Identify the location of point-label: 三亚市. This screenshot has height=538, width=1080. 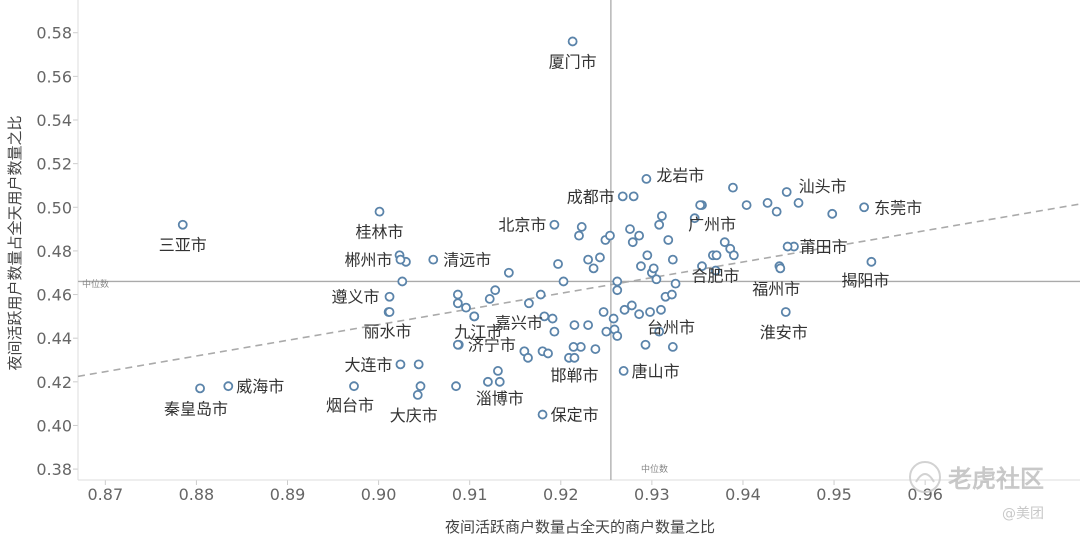
(183, 245).